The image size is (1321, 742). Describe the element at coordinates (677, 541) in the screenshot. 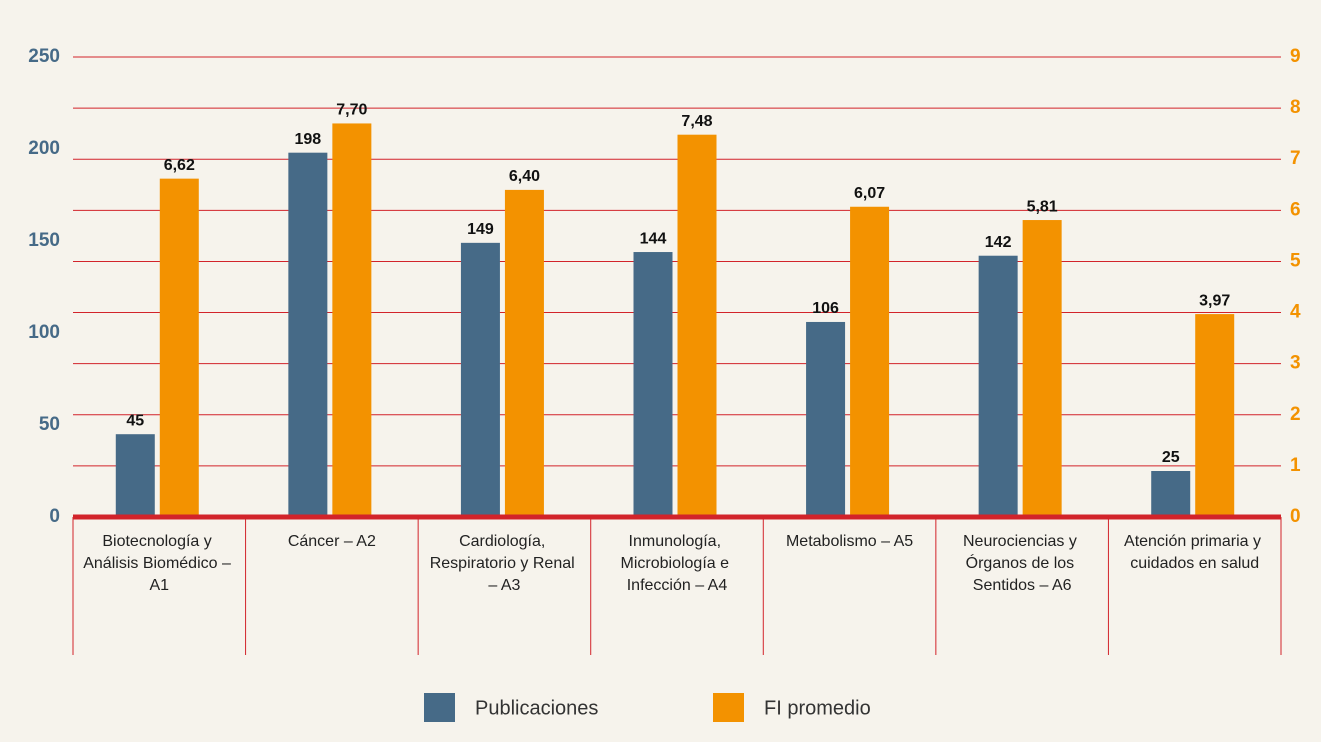

I see `x-tick-label-line: Inmunología,` at that location.